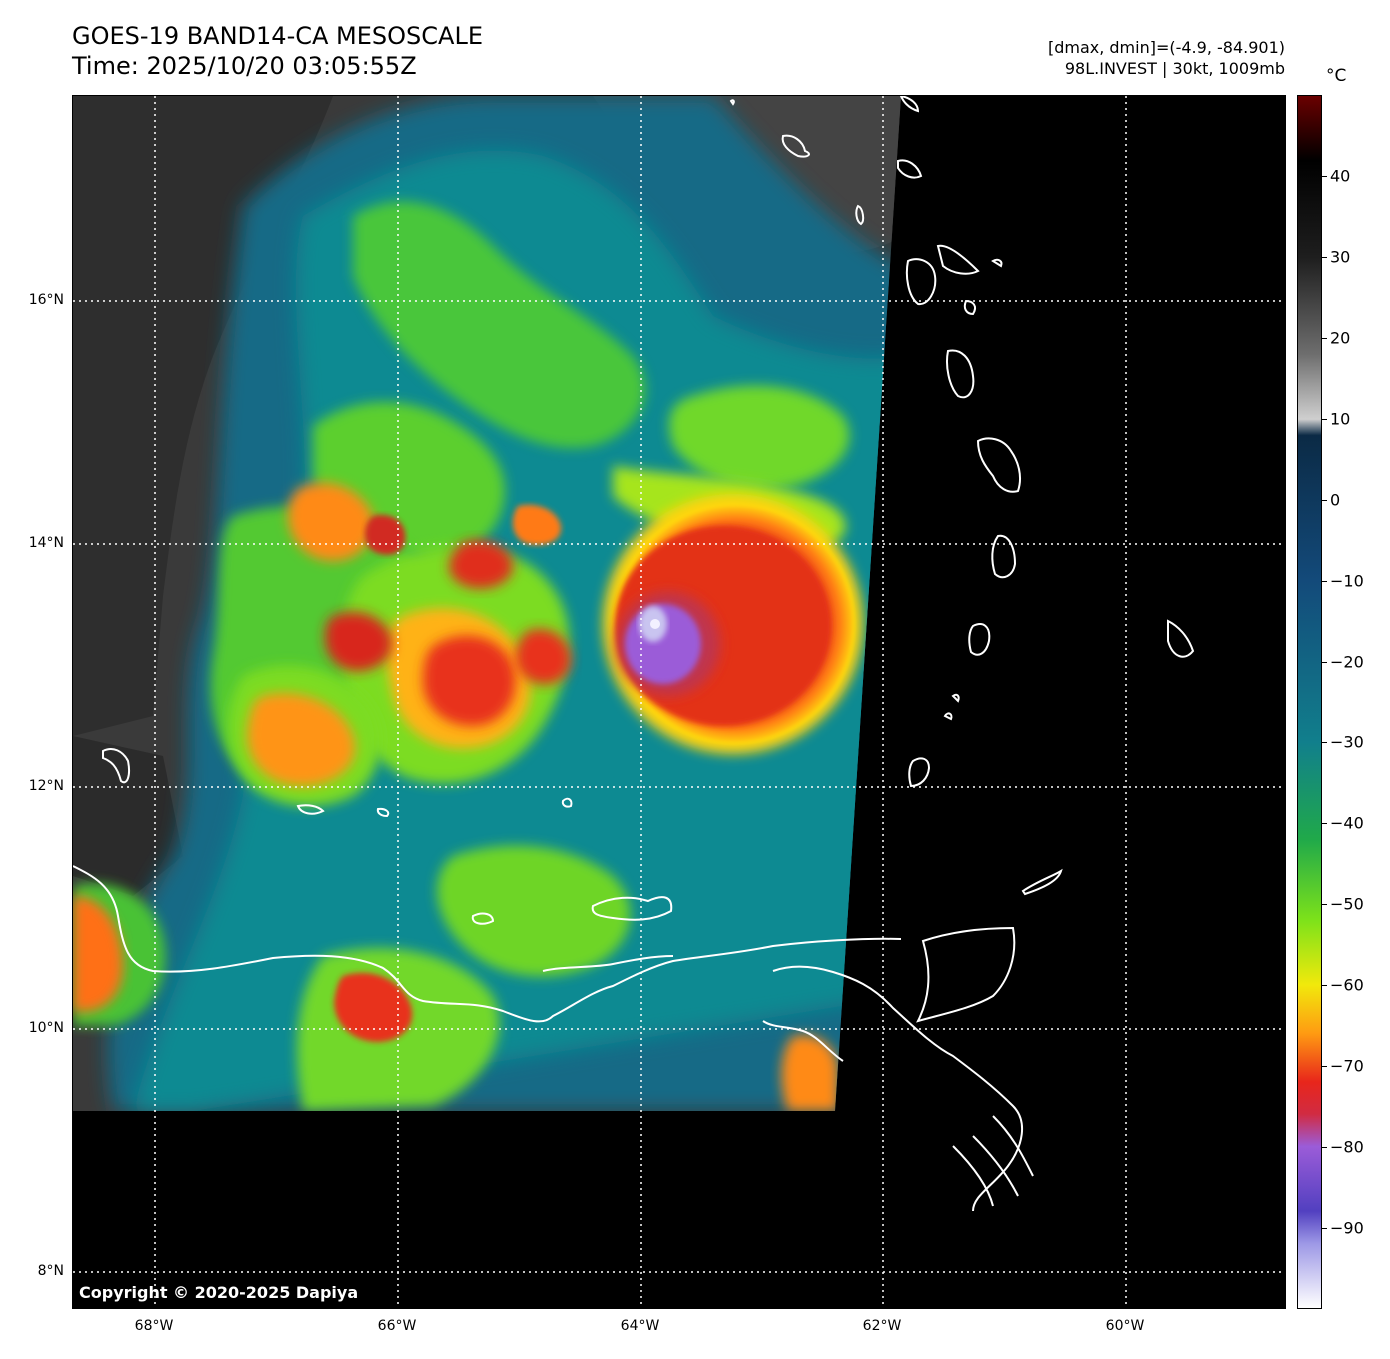 This screenshot has width=1390, height=1359. Describe the element at coordinates (46, 786) in the screenshot. I see `lat-tick-12n: 12°N` at that location.